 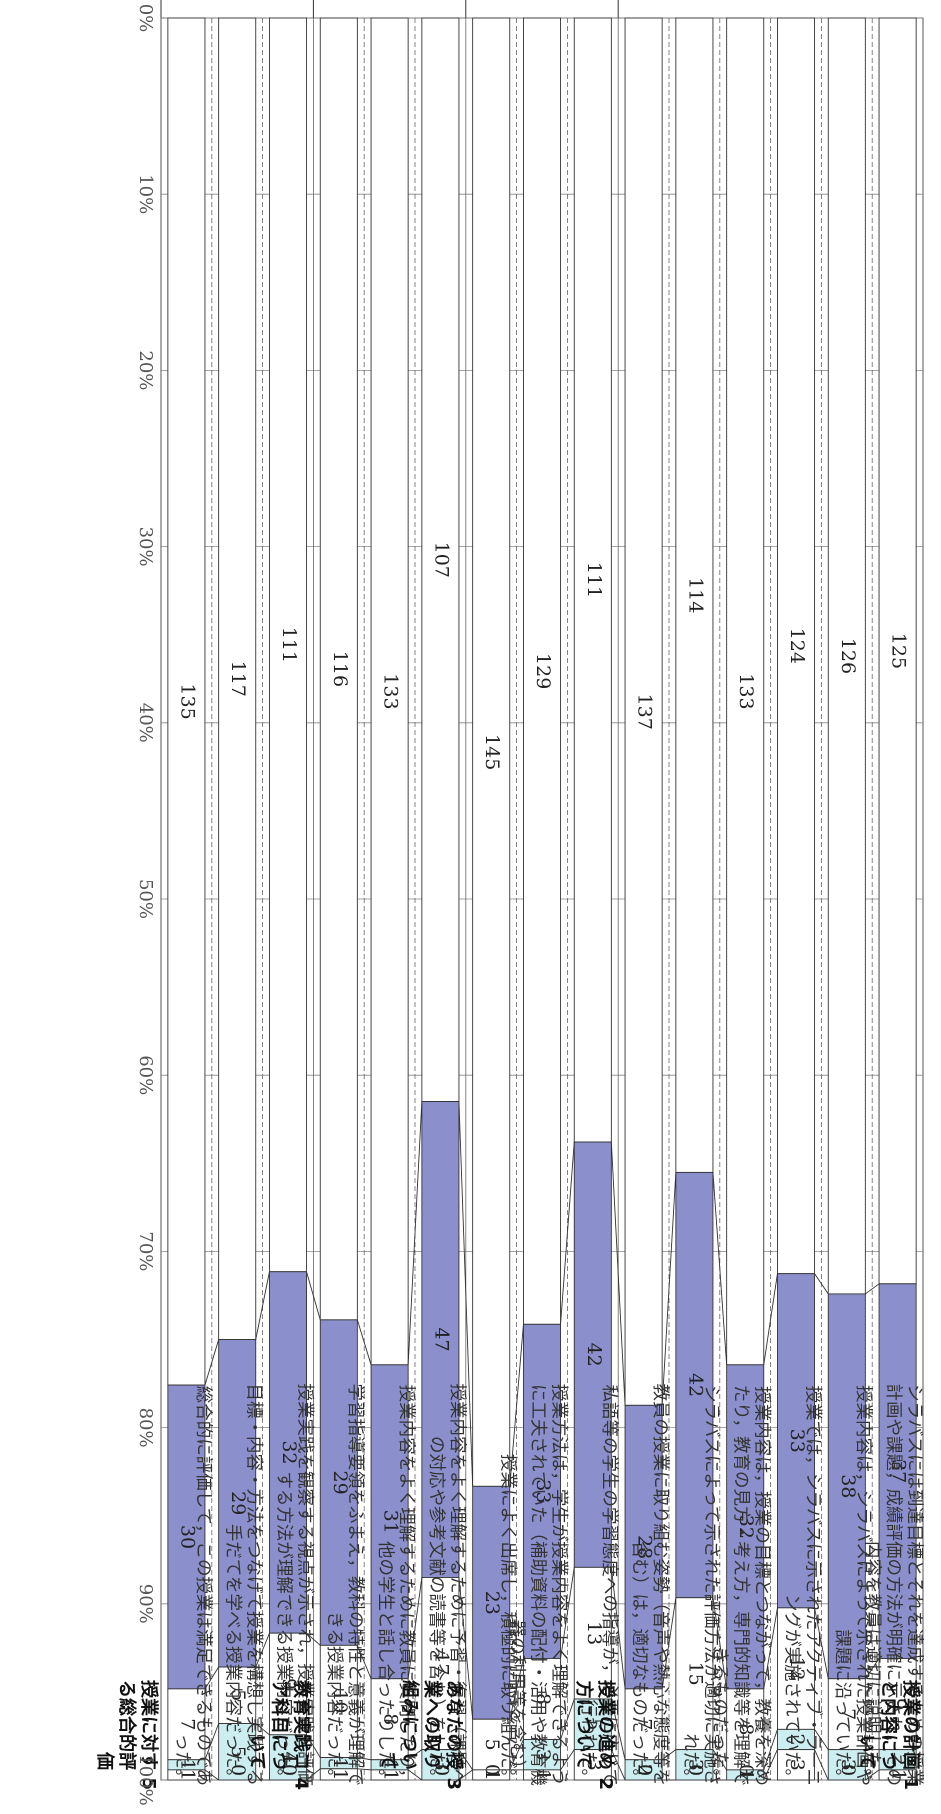 What do you see at coordinates (695, 1674) in the screenshot?
I see `data-label: 15` at bounding box center [695, 1674].